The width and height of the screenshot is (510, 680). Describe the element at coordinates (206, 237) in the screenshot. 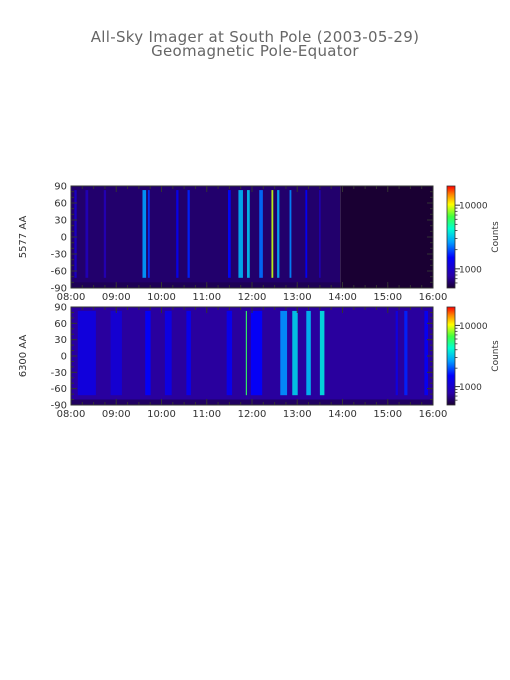

I see `heatmap-background` at that location.